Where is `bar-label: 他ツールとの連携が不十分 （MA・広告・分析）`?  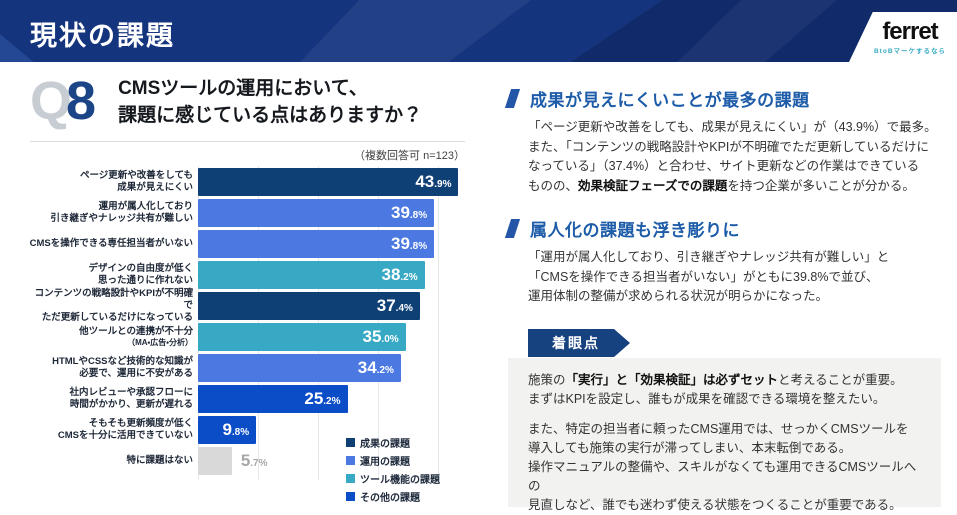 bar-label: 他ツールとの連携が不十分 （MA・広告・分析） is located at coordinates (110, 337).